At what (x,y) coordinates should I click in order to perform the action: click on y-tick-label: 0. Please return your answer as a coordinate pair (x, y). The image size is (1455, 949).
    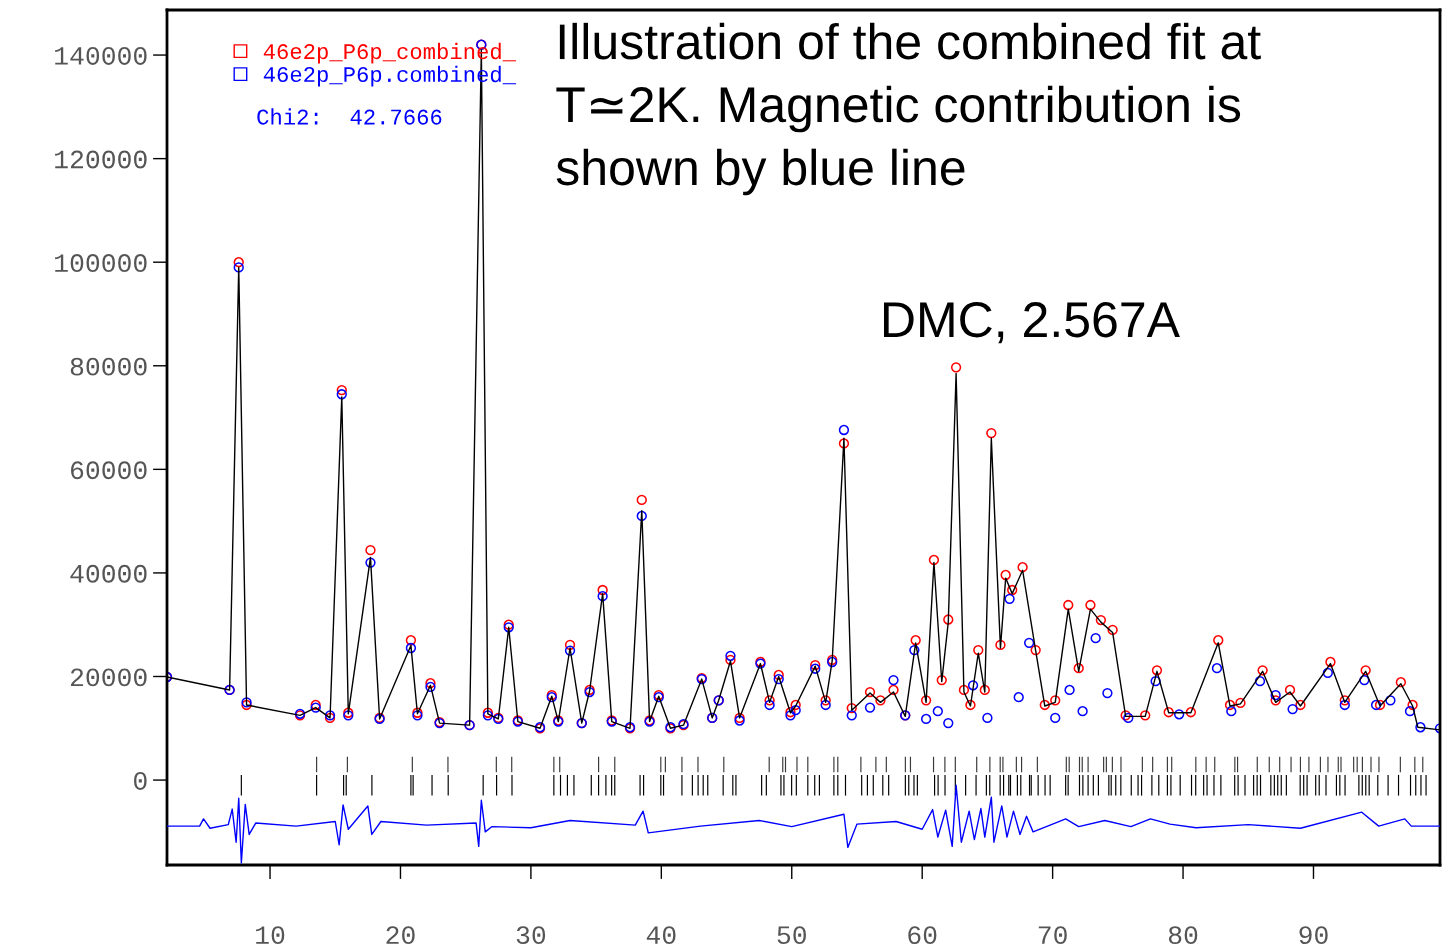
    Looking at the image, I should click on (140, 780).